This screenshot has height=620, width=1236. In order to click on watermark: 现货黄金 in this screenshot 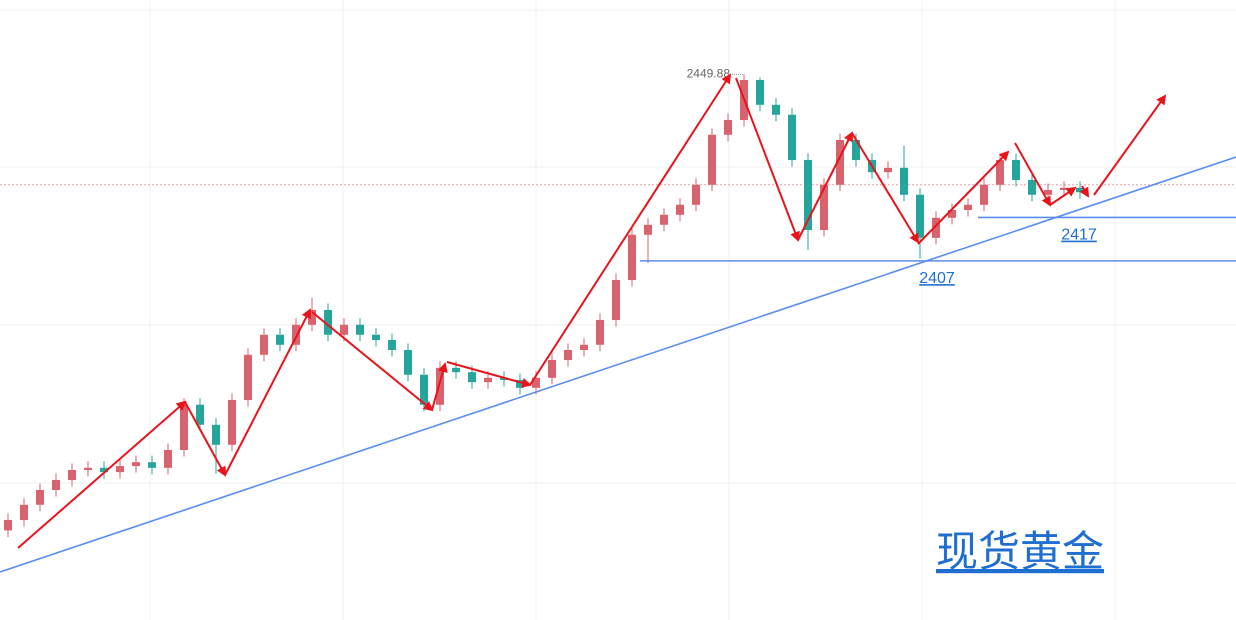, I will do `click(1020, 551)`.